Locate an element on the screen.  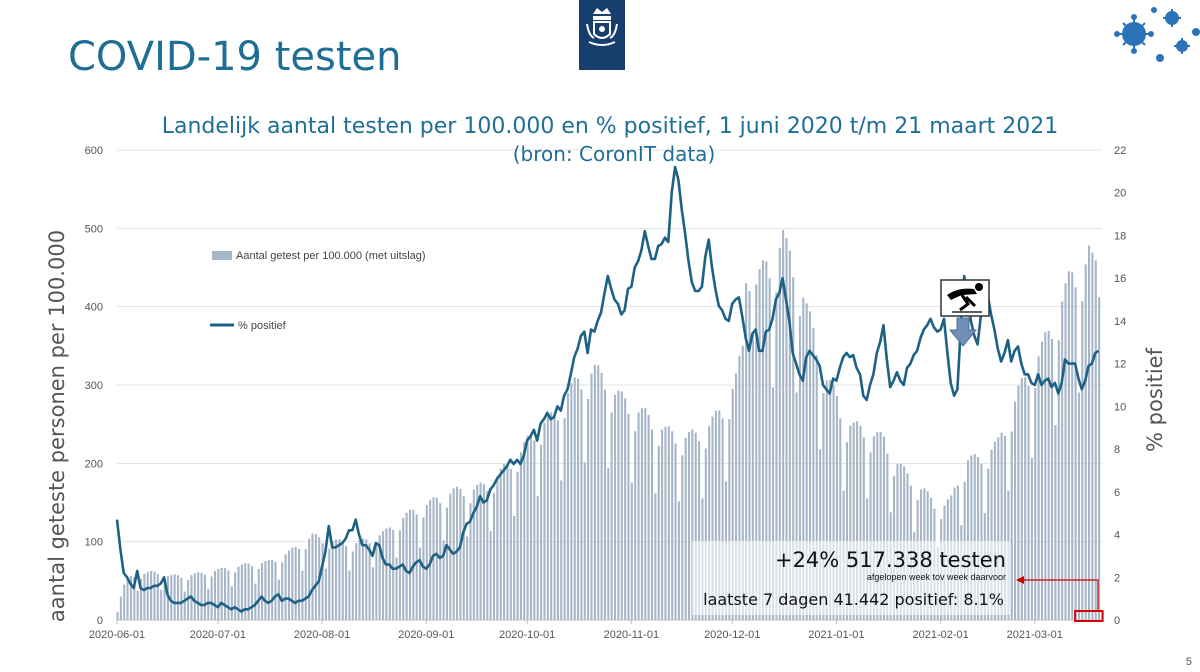
x-tick-label: 2020-10-01 is located at coordinates (527, 635).